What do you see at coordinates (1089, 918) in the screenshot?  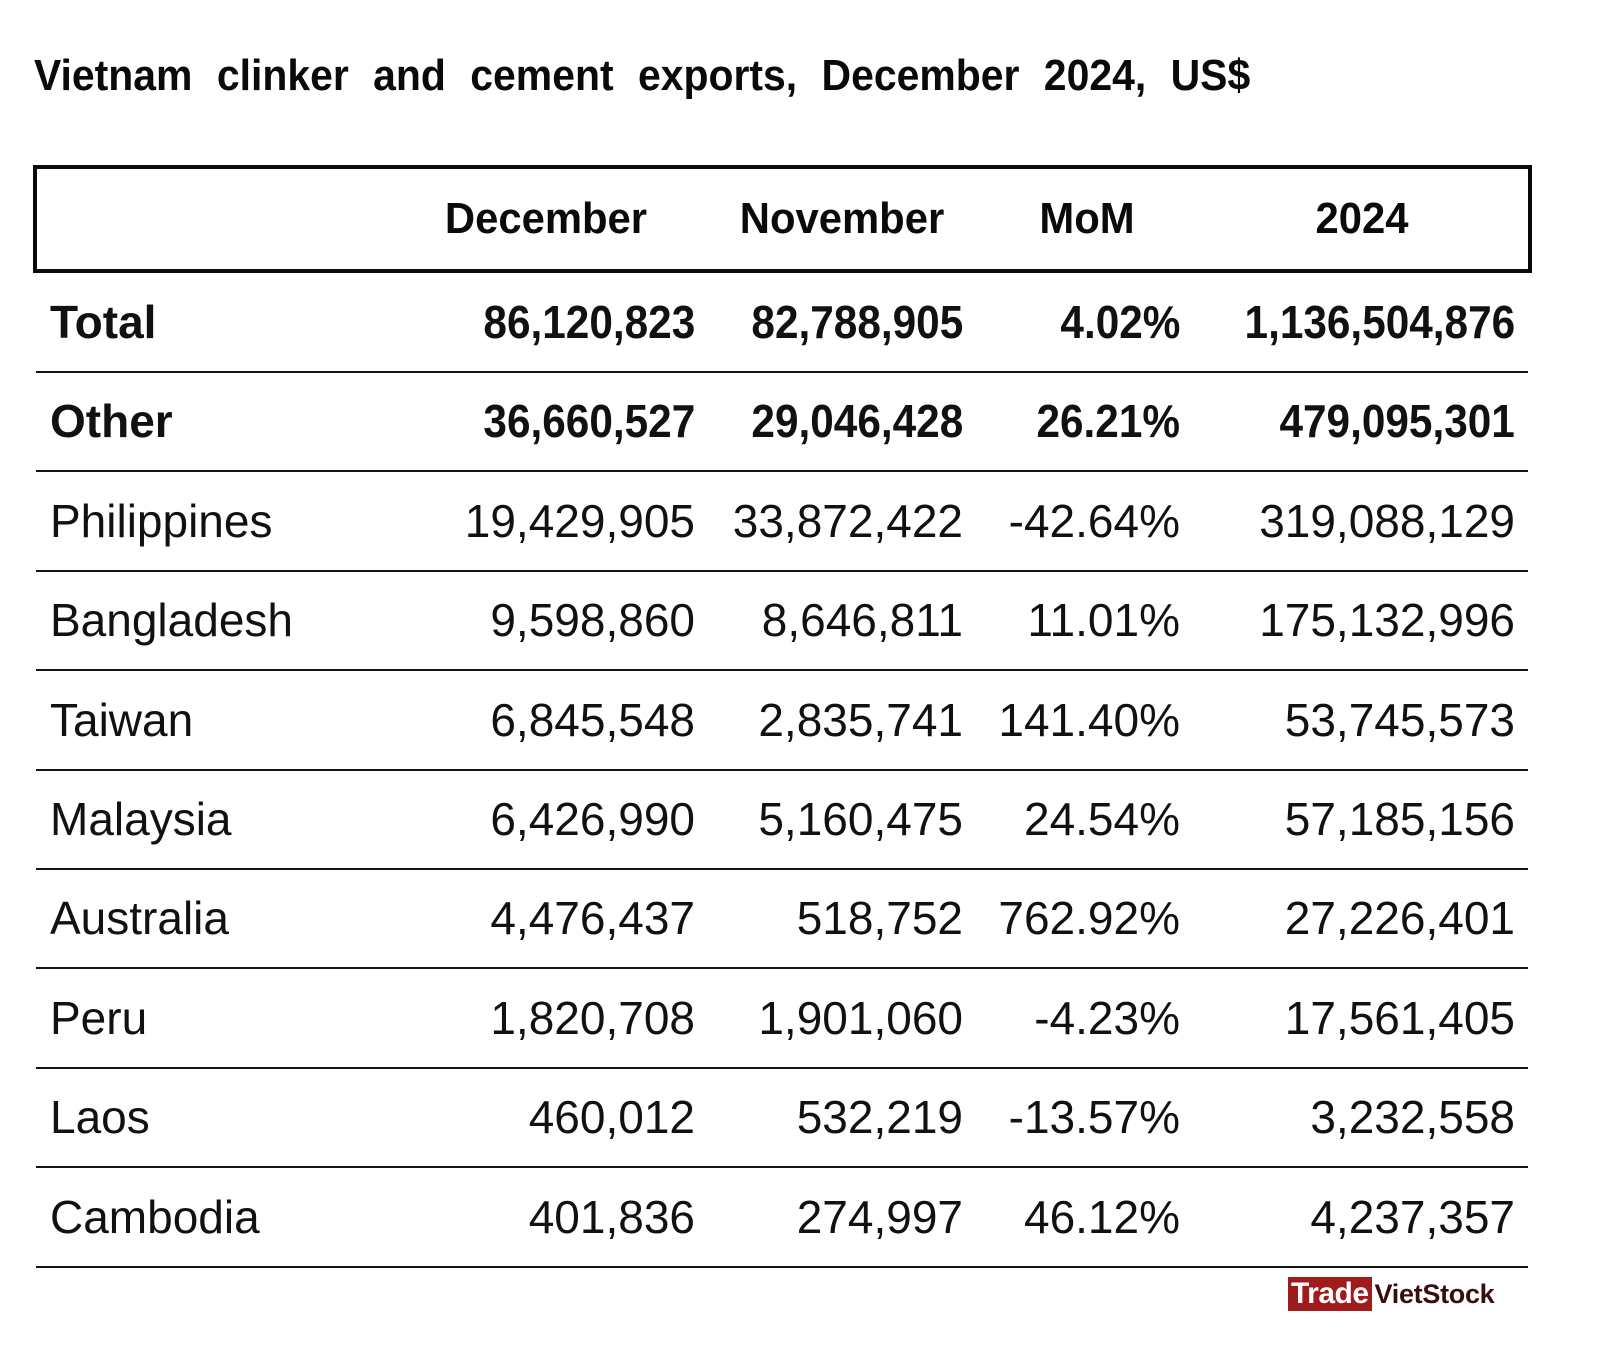 I see `cell-mom: 762.92%` at bounding box center [1089, 918].